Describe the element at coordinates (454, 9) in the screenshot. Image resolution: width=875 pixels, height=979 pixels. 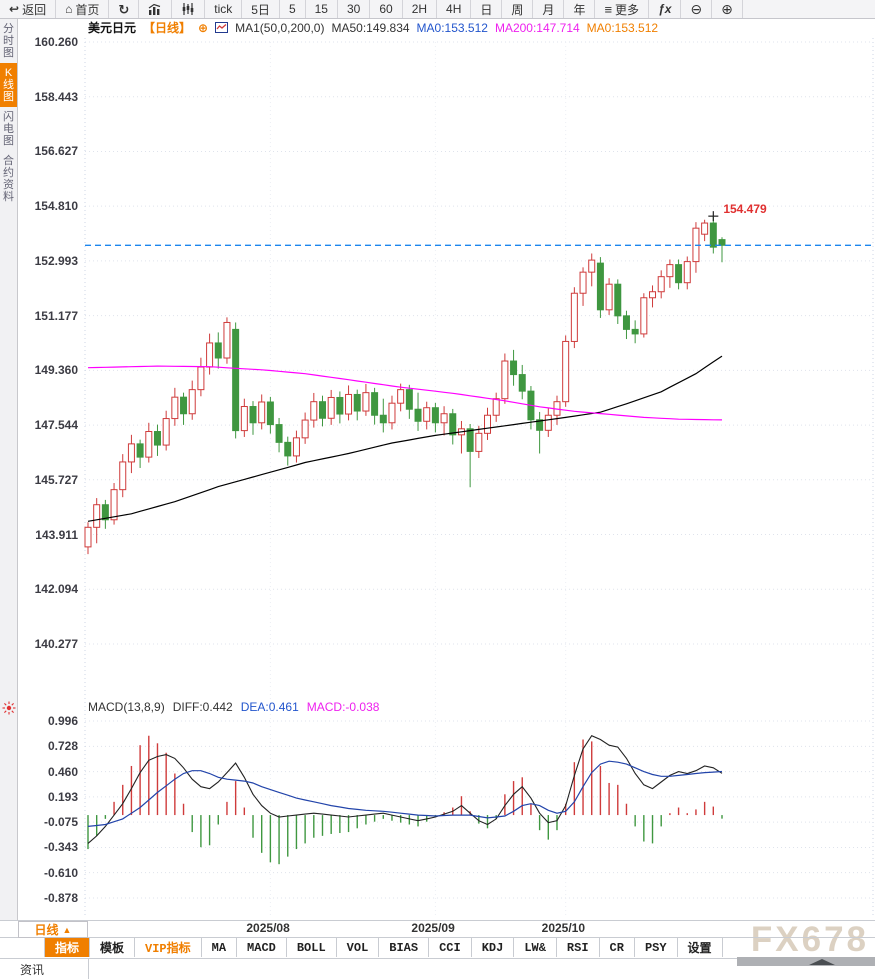
I see `interval-4h-button: 4H` at that location.